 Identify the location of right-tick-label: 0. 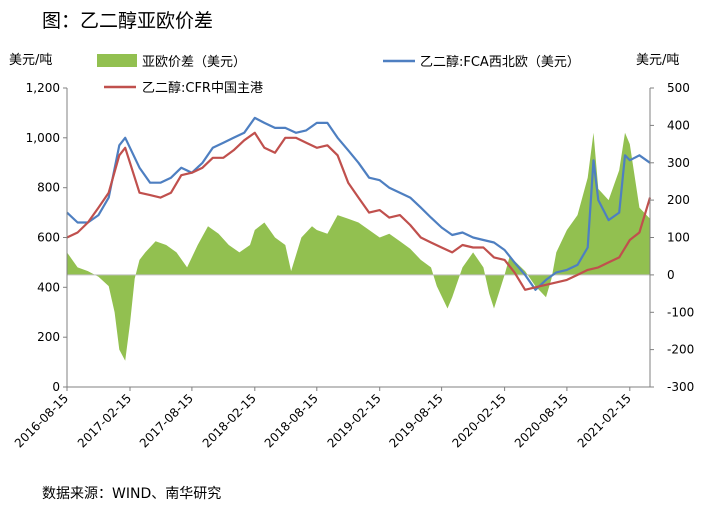
(671, 275).